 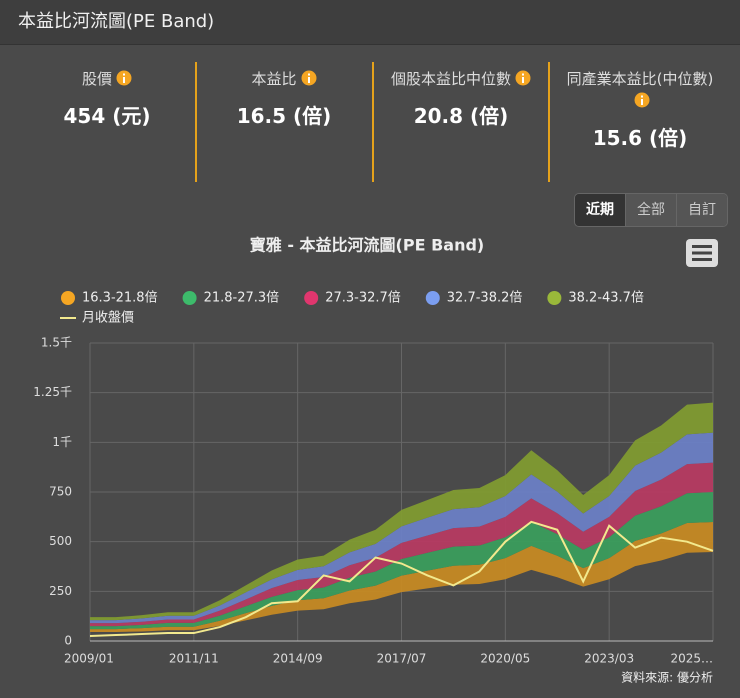 I want to click on stat-label: 個股本益比中位數, so click(x=450, y=79).